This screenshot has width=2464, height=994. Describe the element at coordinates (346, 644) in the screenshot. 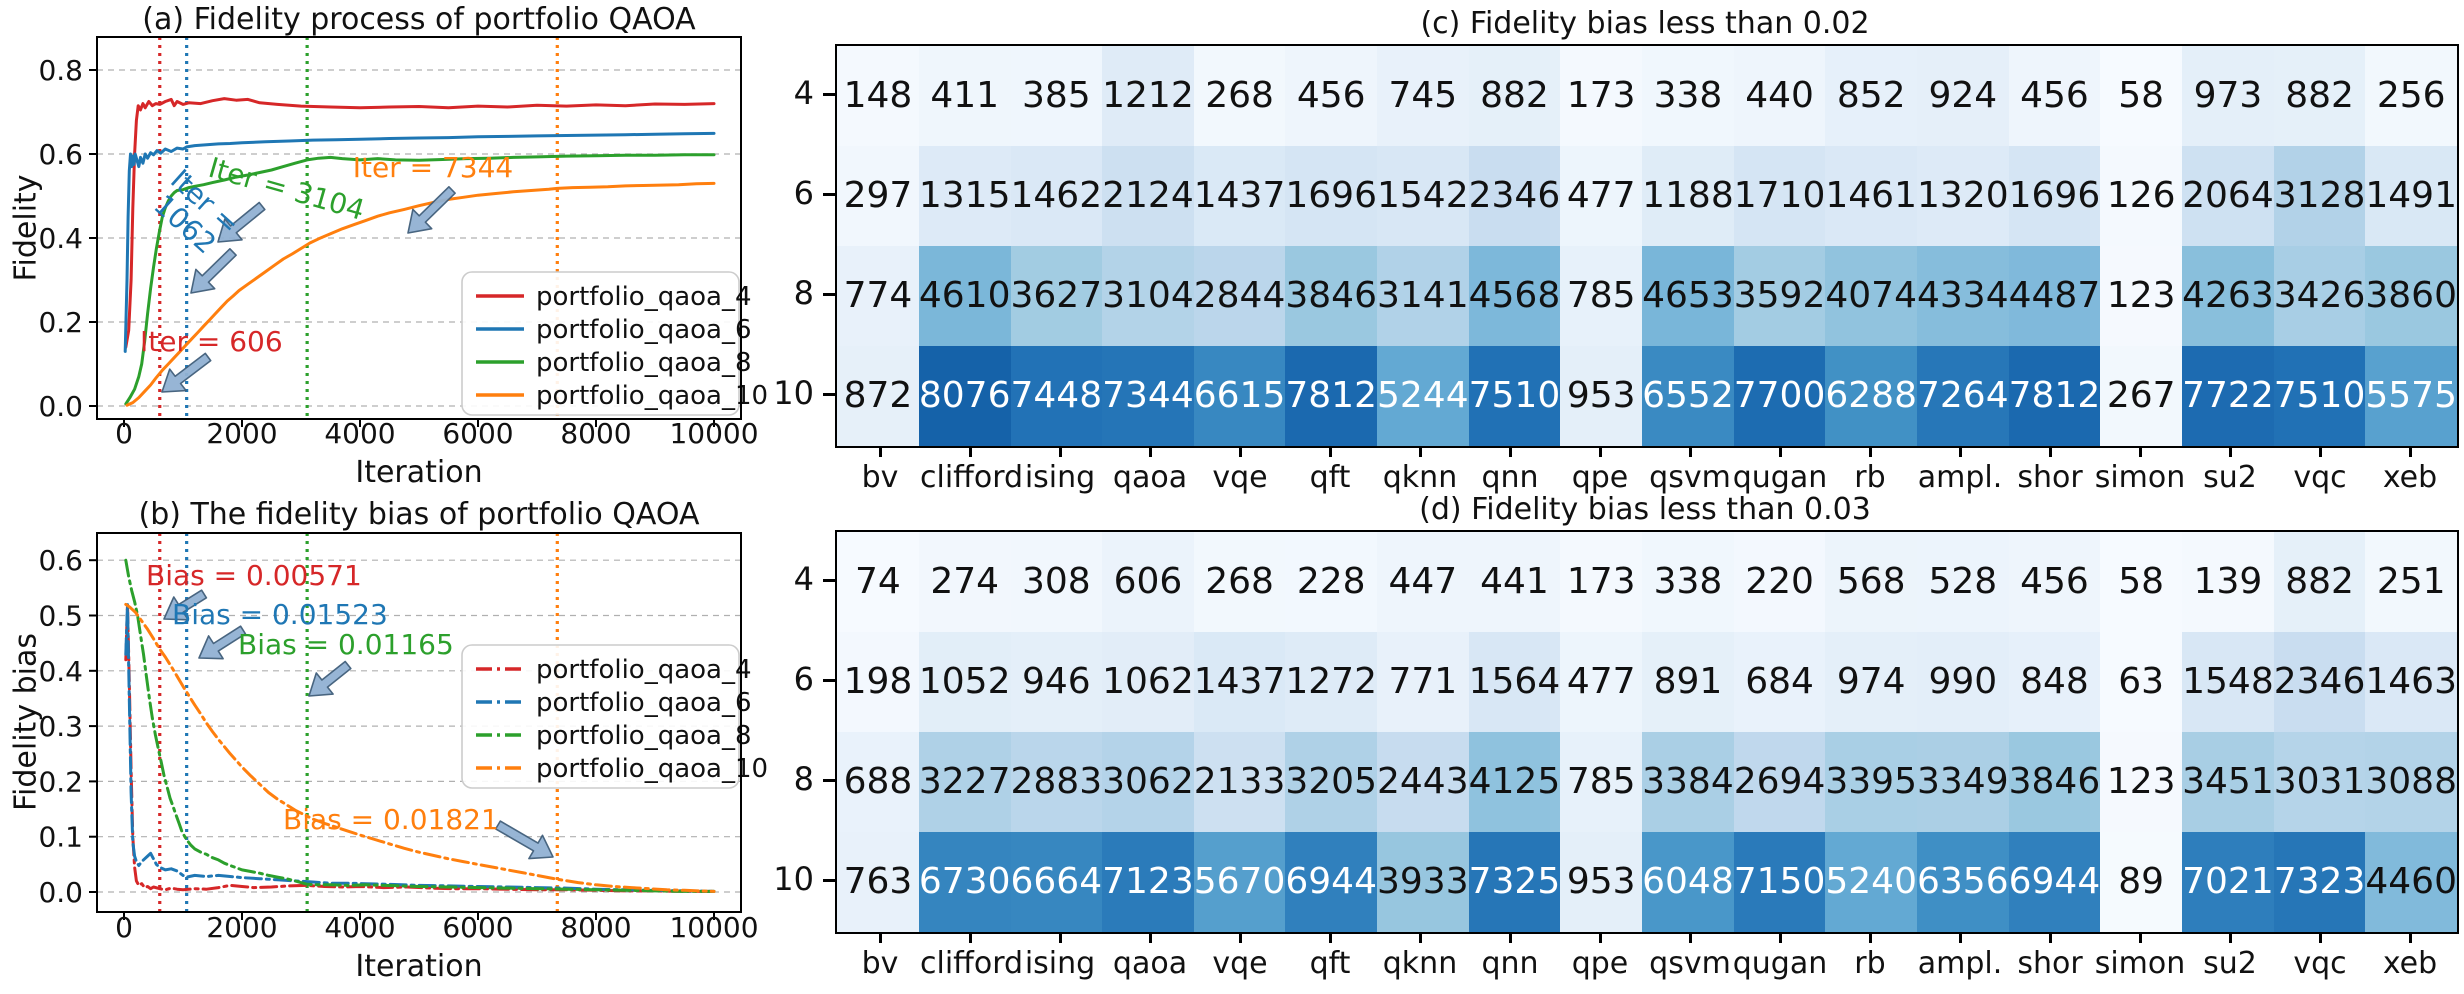

I see `annotation-text: Bias = 0.01165` at that location.